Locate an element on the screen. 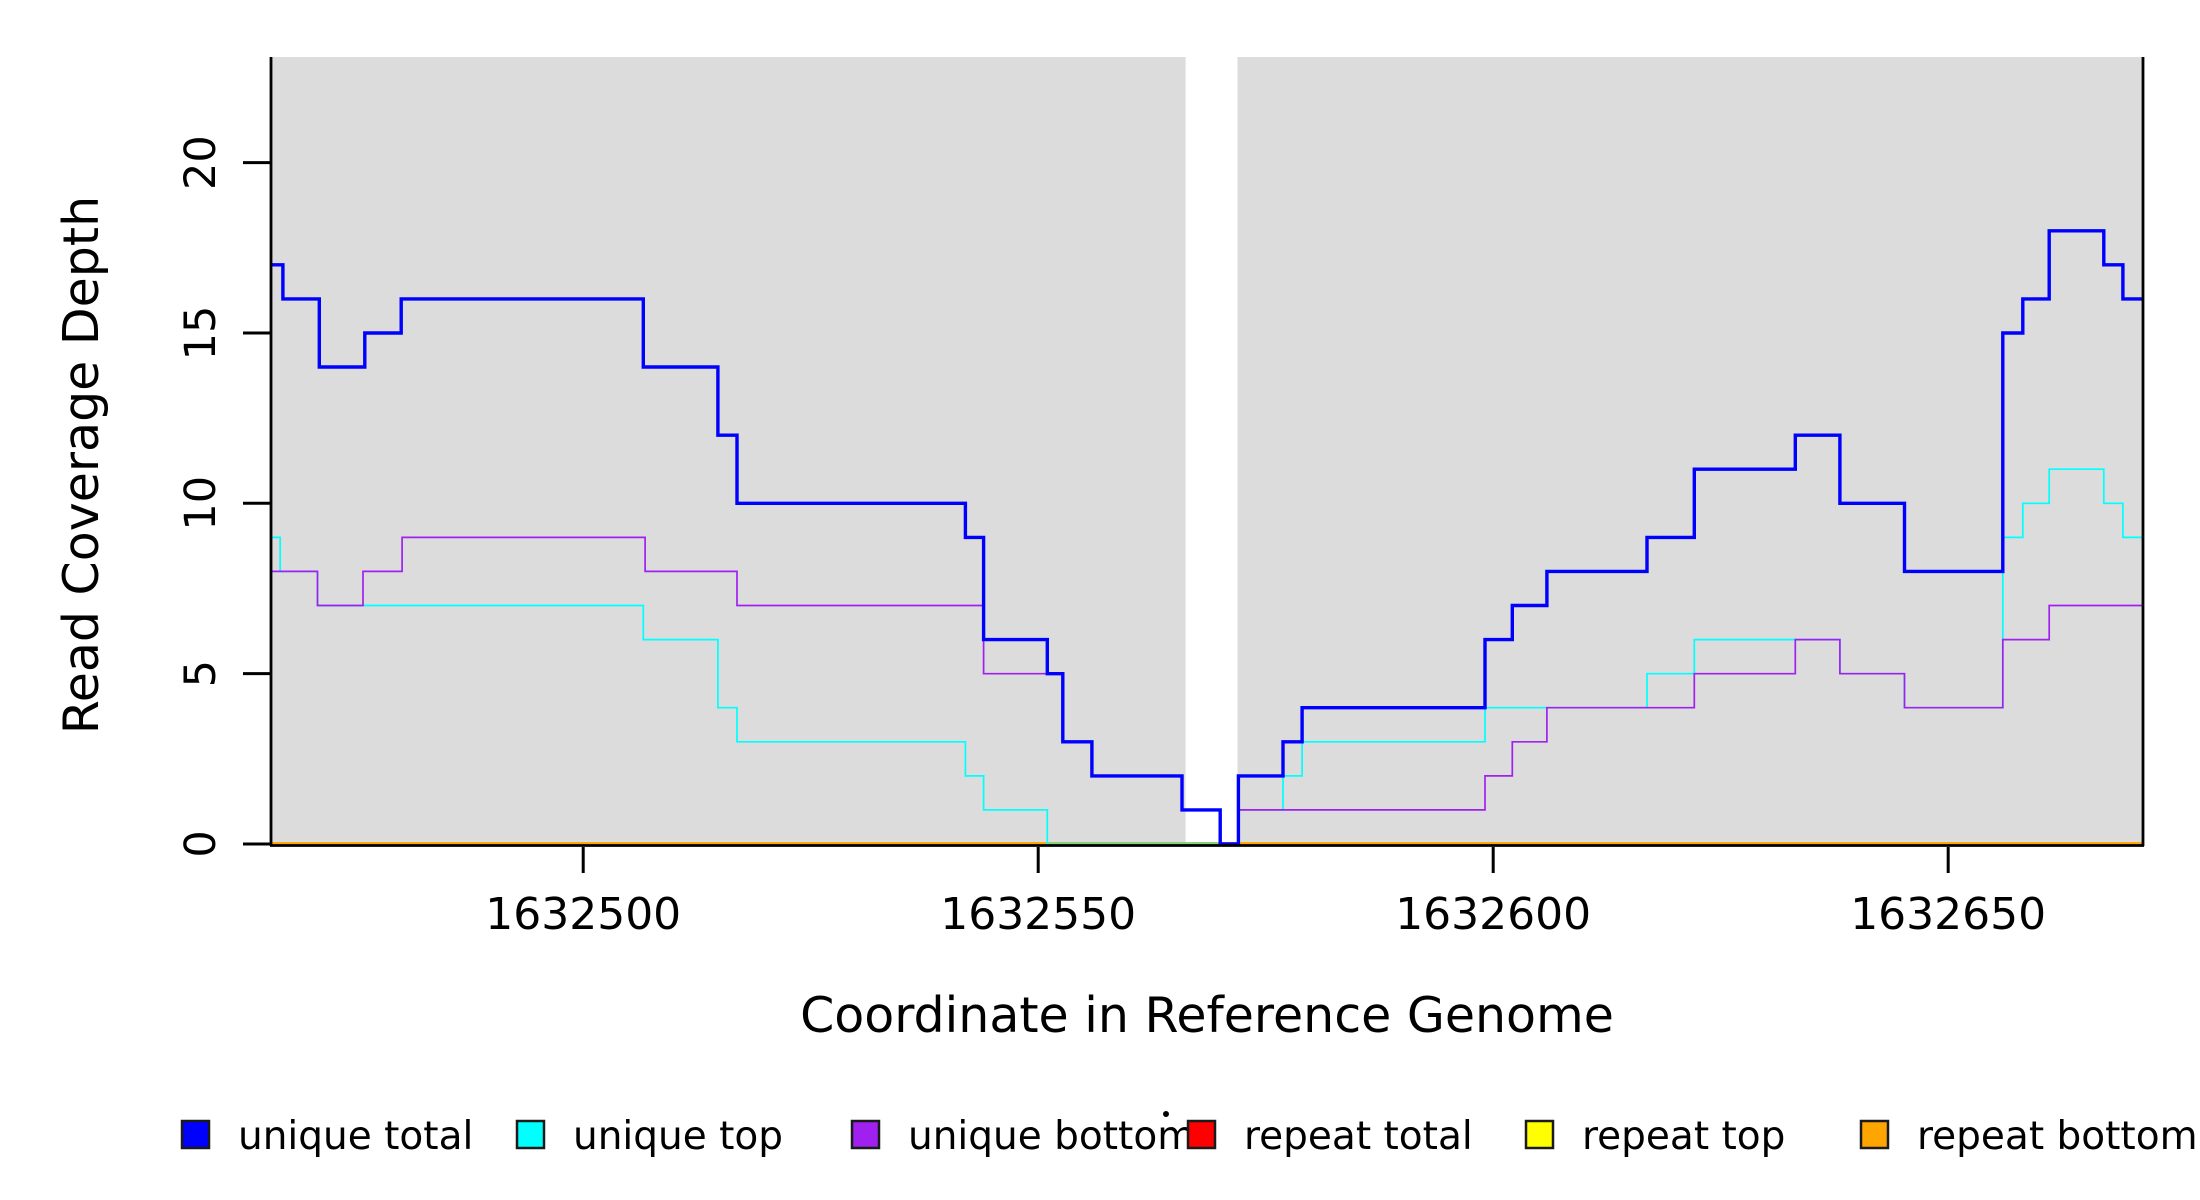 The height and width of the screenshot is (1200, 2200). x-axis-title: Coordinate in Reference Genome is located at coordinates (1207, 1015).